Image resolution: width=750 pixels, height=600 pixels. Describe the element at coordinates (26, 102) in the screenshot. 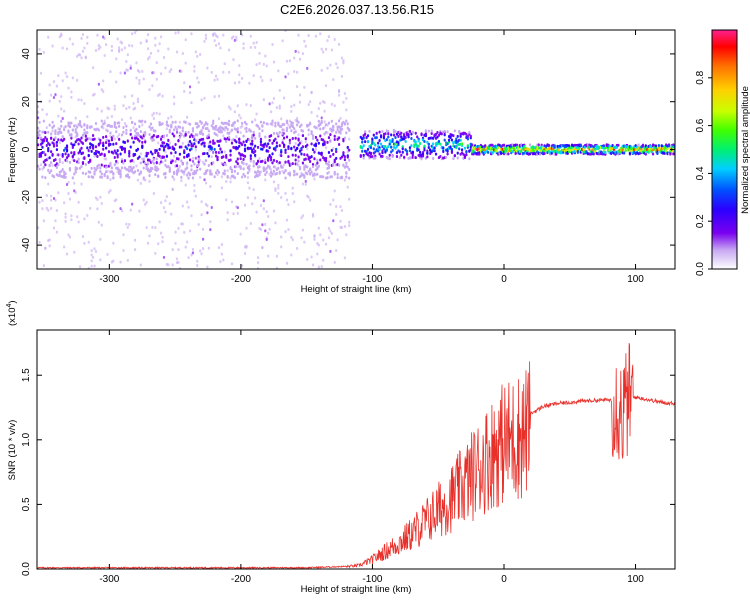

I see `y-tick-label: 20` at that location.